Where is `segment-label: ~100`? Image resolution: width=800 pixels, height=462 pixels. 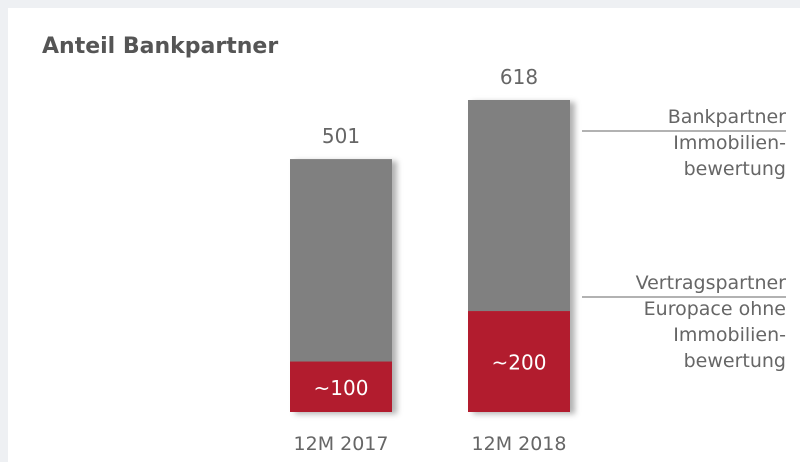 segment-label: ~100 is located at coordinates (341, 388).